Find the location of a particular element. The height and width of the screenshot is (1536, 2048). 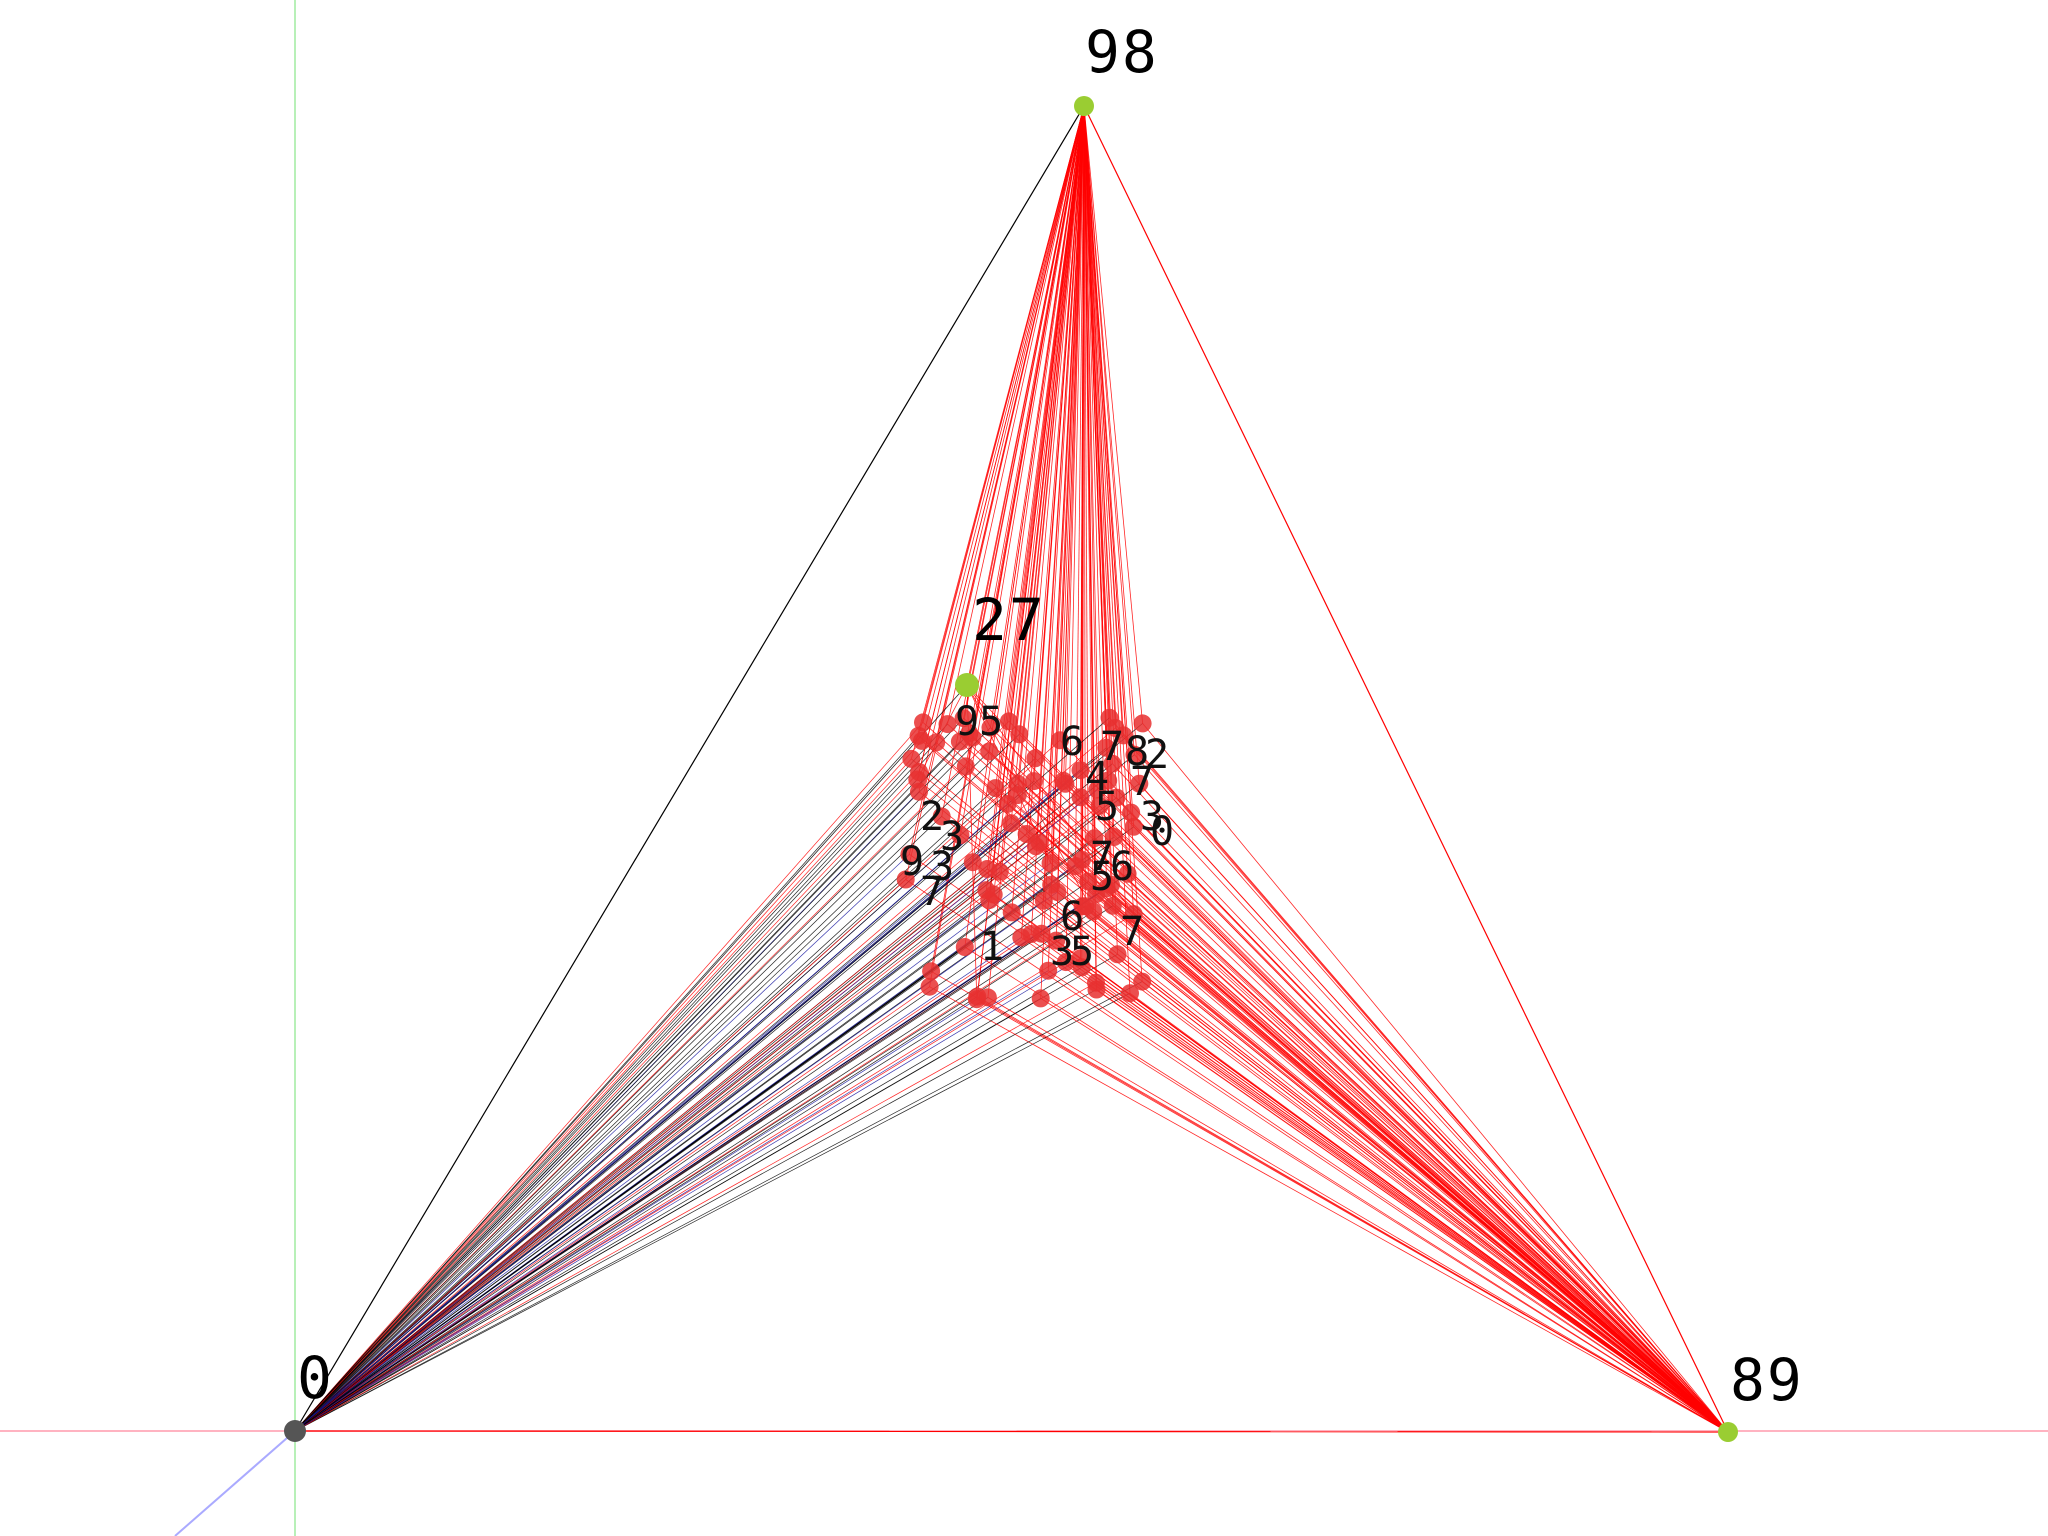

cluster-label-2: 7 is located at coordinates (1112, 747).